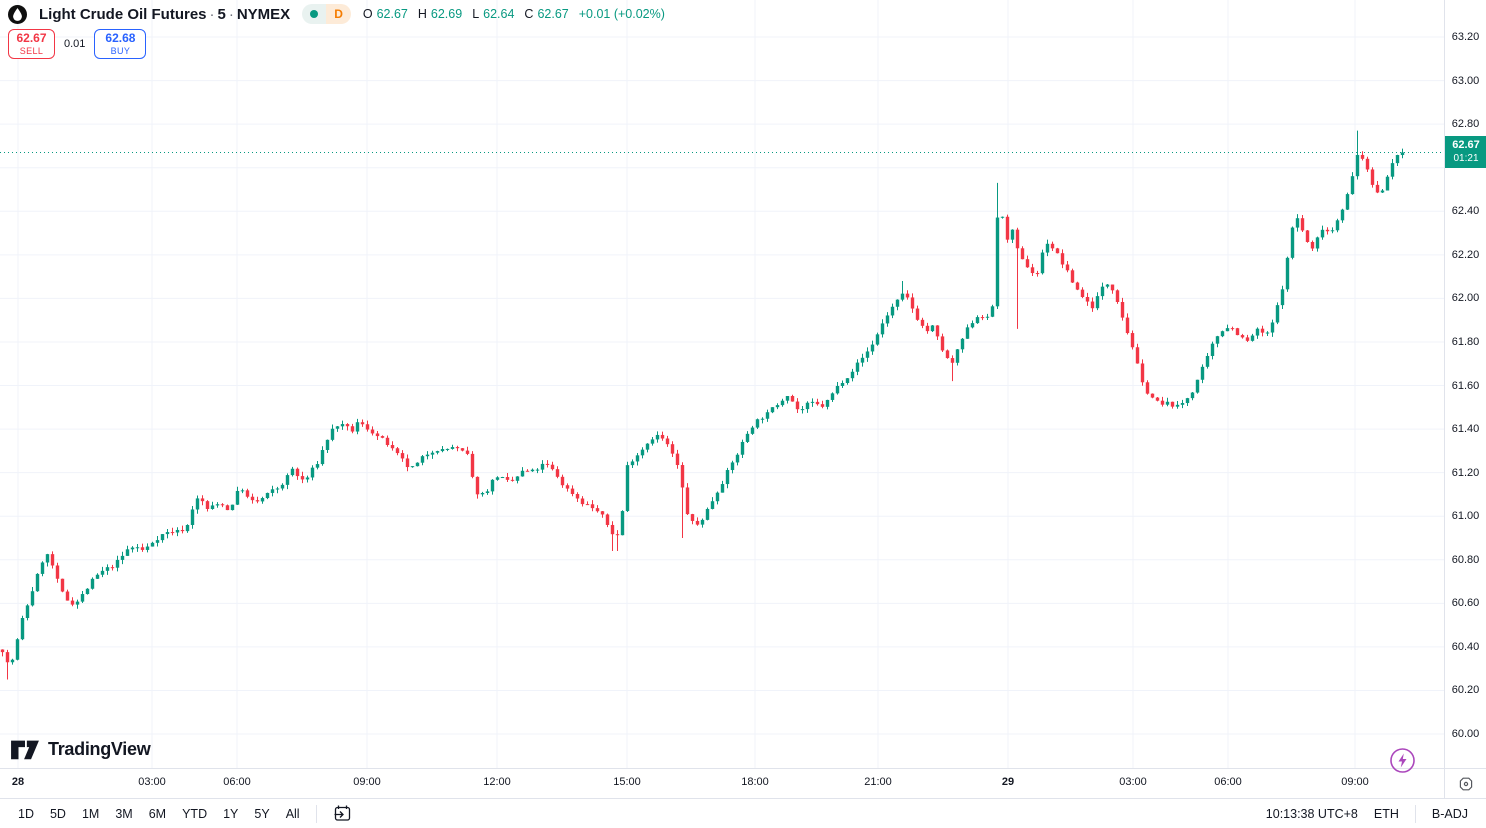 This screenshot has height=828, width=1486. Describe the element at coordinates (293, 814) in the screenshot. I see `range-button-all: All` at that location.